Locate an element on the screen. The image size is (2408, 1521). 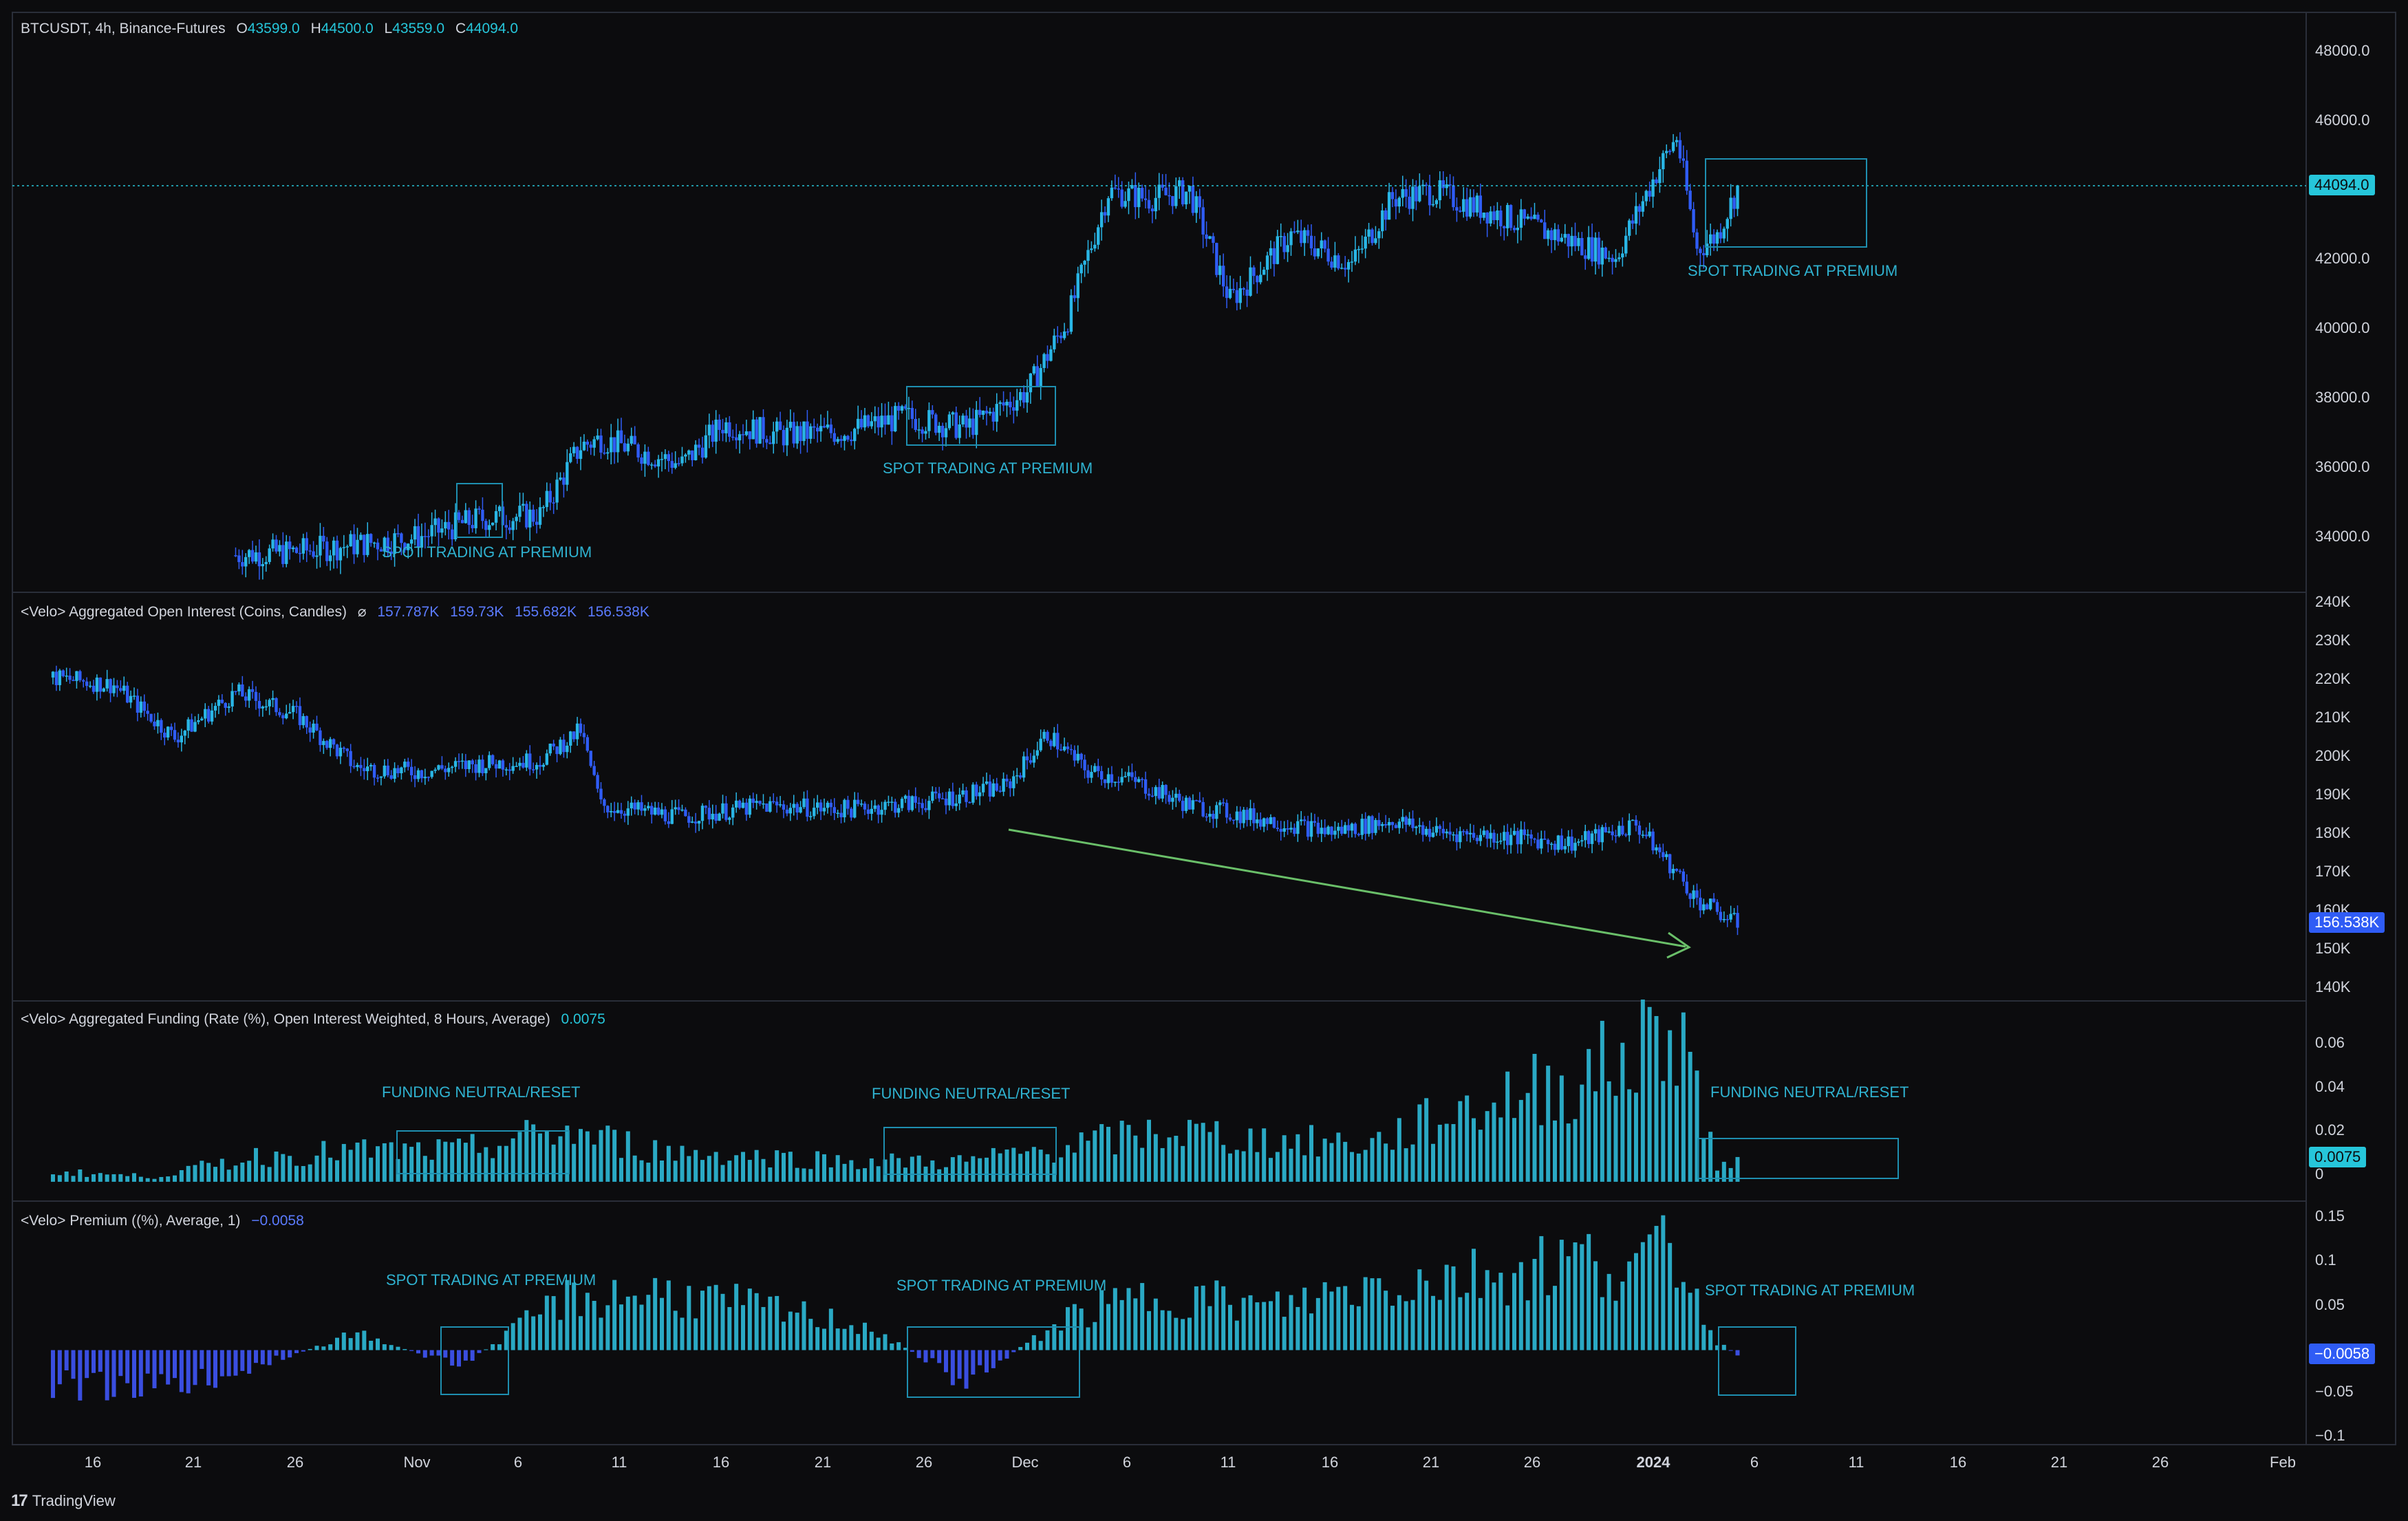
oi-last-badge: 156.538K is located at coordinates (2347, 922).